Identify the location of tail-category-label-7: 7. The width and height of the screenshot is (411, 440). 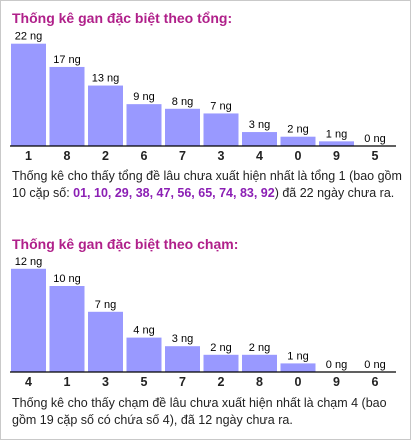
(182, 382).